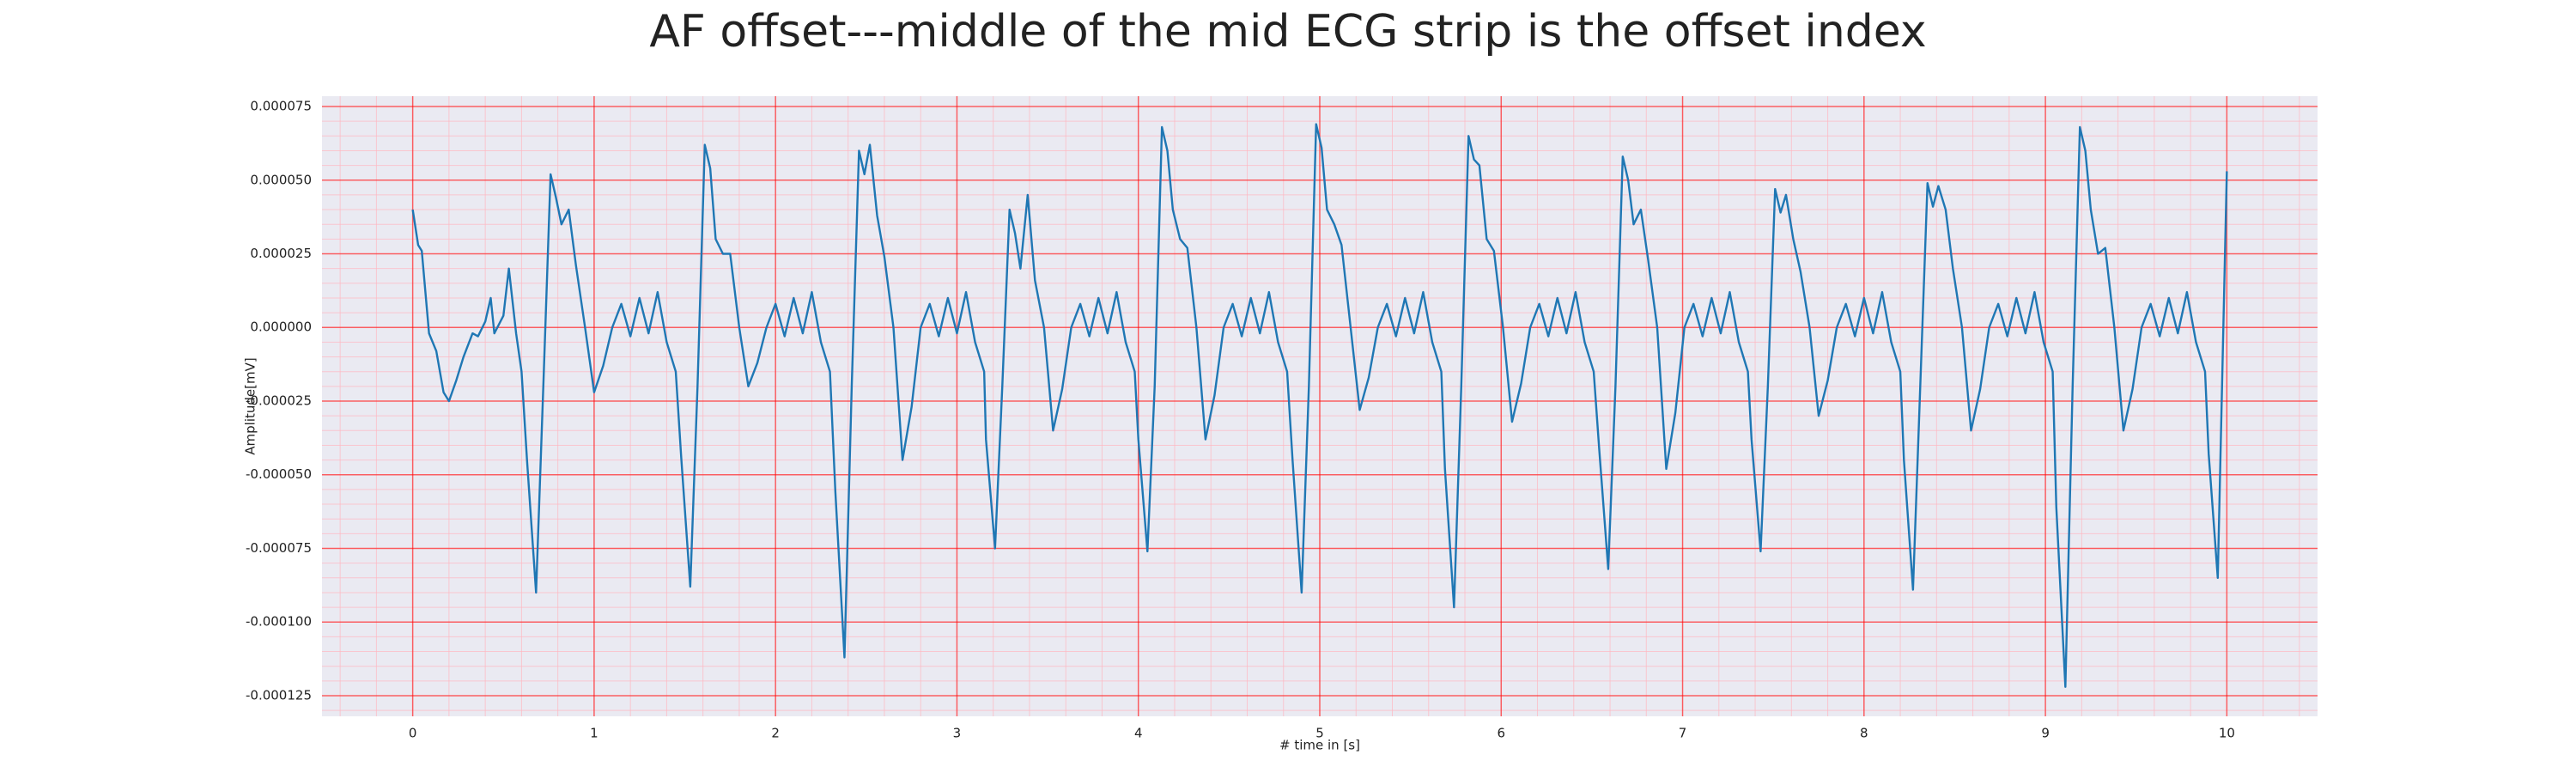 Image resolution: width=2576 pixels, height=773 pixels. What do you see at coordinates (279, 695) in the screenshot?
I see `y-tick-label: -0.000125` at bounding box center [279, 695].